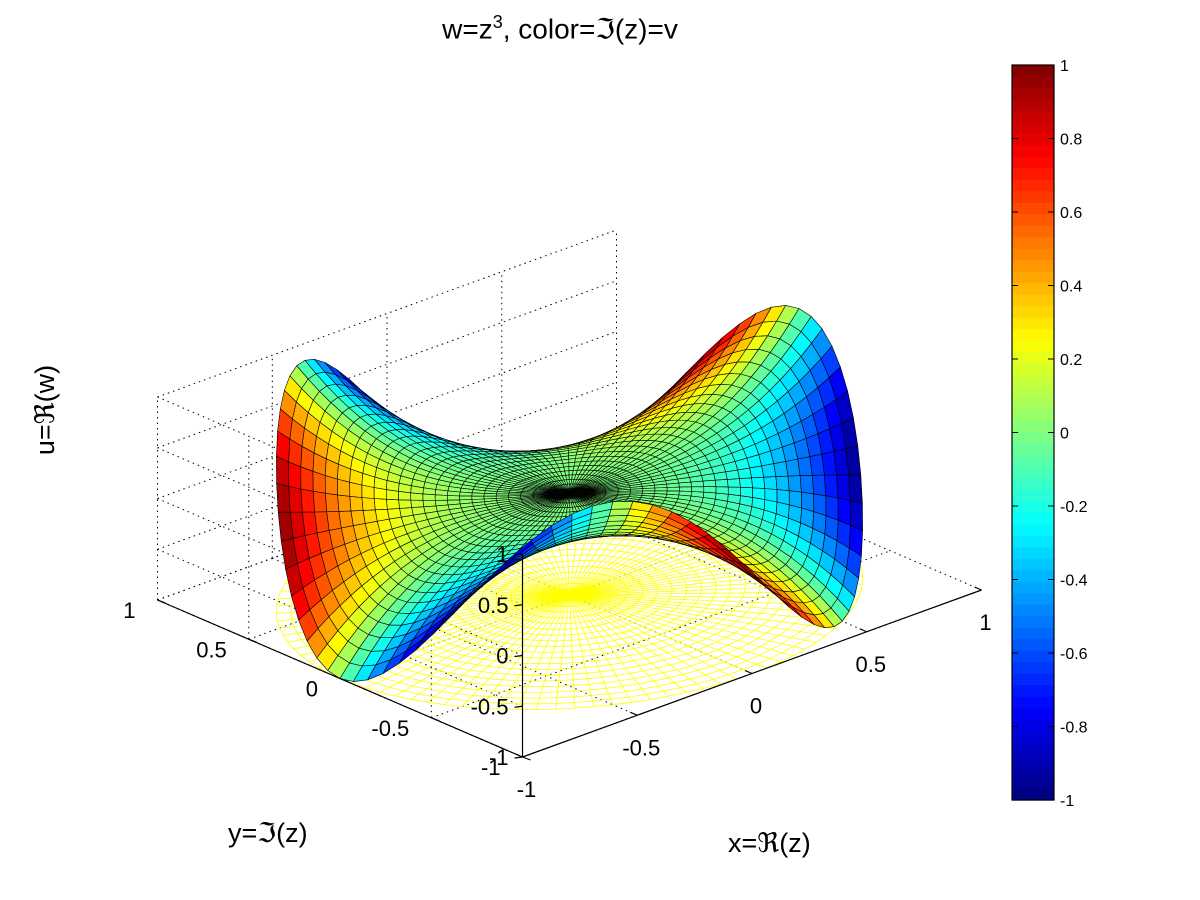 The width and height of the screenshot is (1200, 900). I want to click on colorbar-tick-label: 0.2, so click(1071, 360).